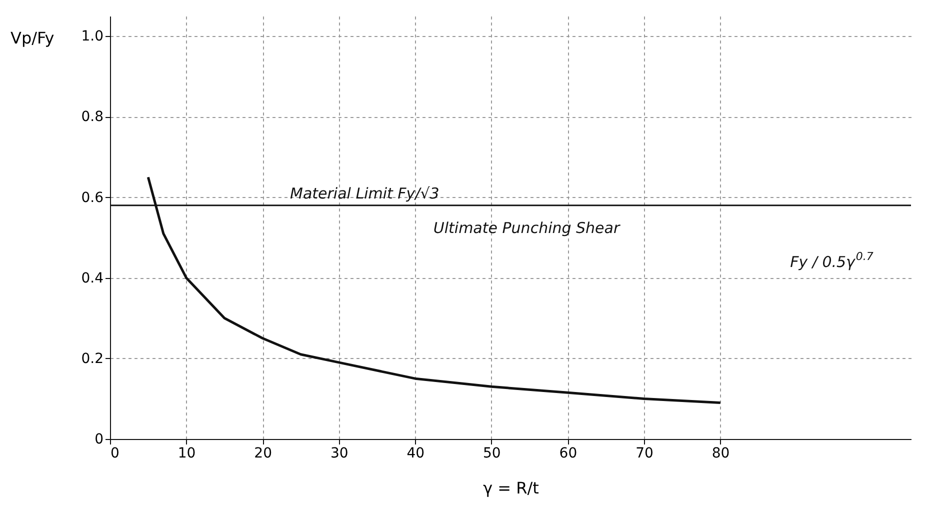 The image size is (931, 529). What do you see at coordinates (263, 454) in the screenshot?
I see `x-tick-label: 20` at bounding box center [263, 454].